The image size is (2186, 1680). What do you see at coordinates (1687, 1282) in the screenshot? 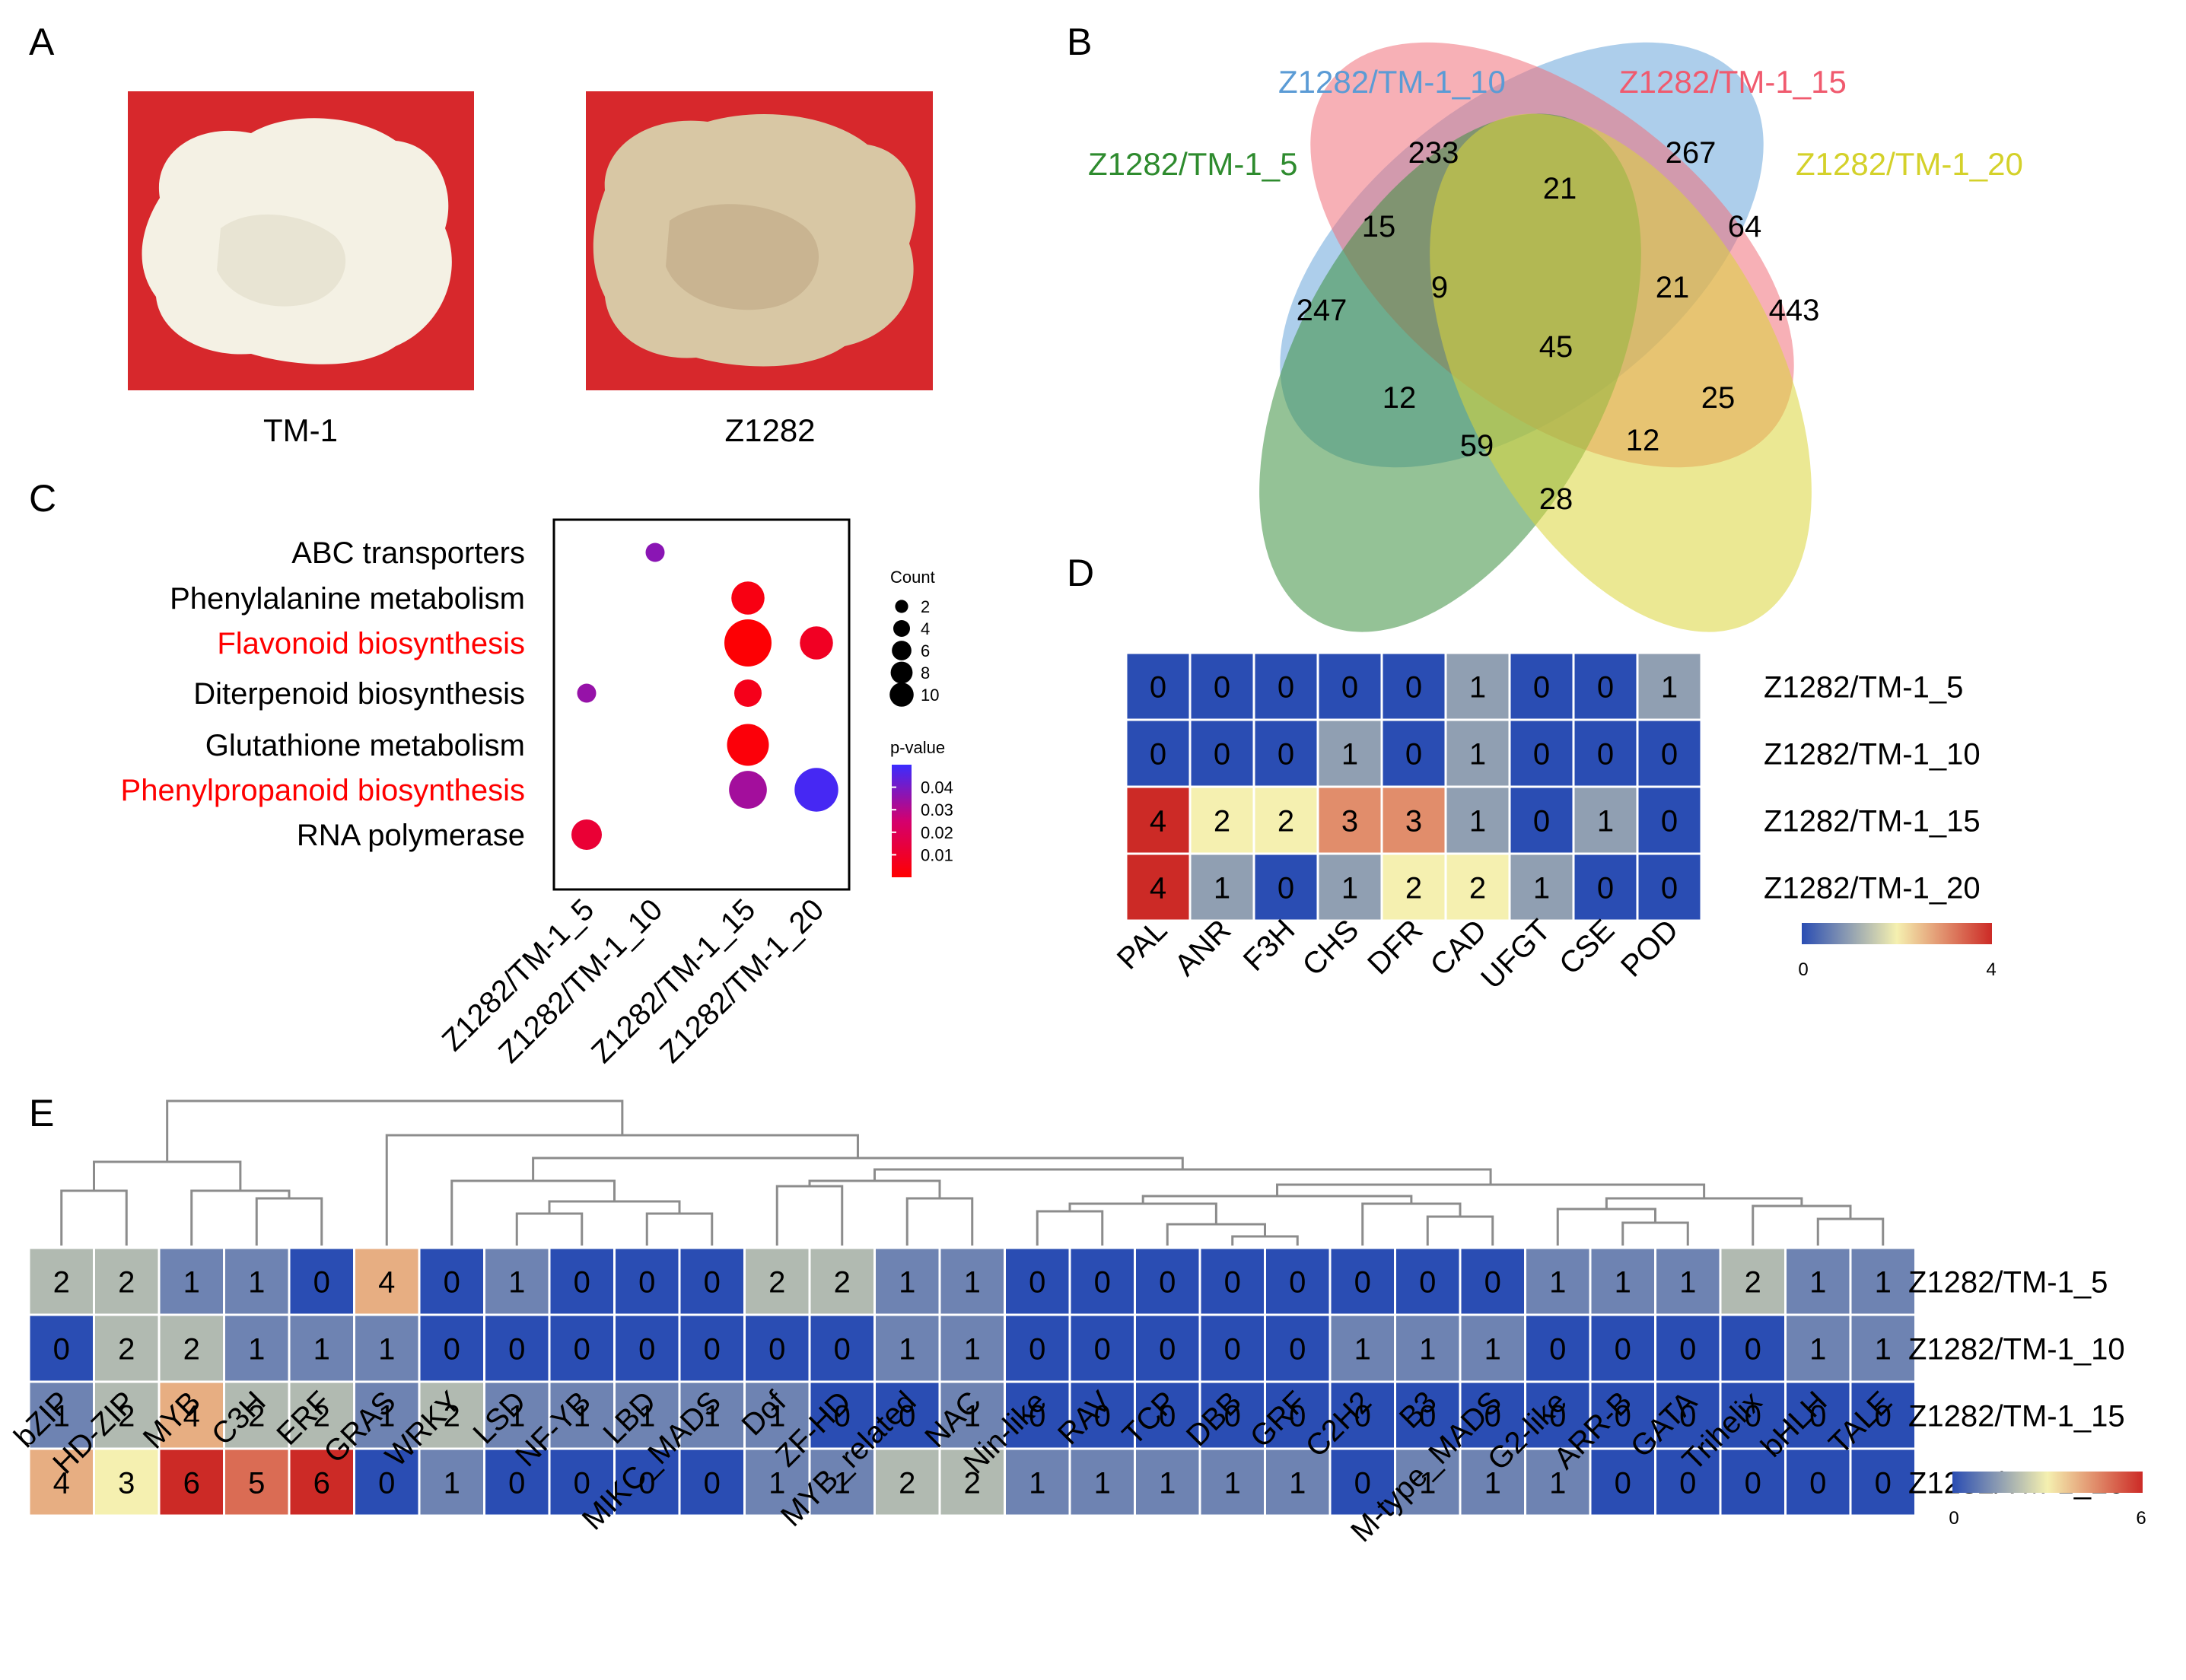
I see `heatmap-e-value-z1282-tm-1-5-gata: 1` at bounding box center [1687, 1282].